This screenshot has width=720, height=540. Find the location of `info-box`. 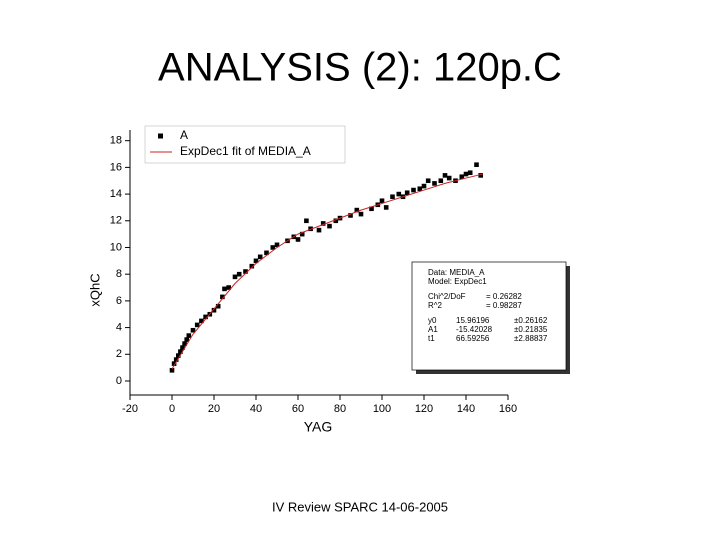

info-box is located at coordinates (489, 316).